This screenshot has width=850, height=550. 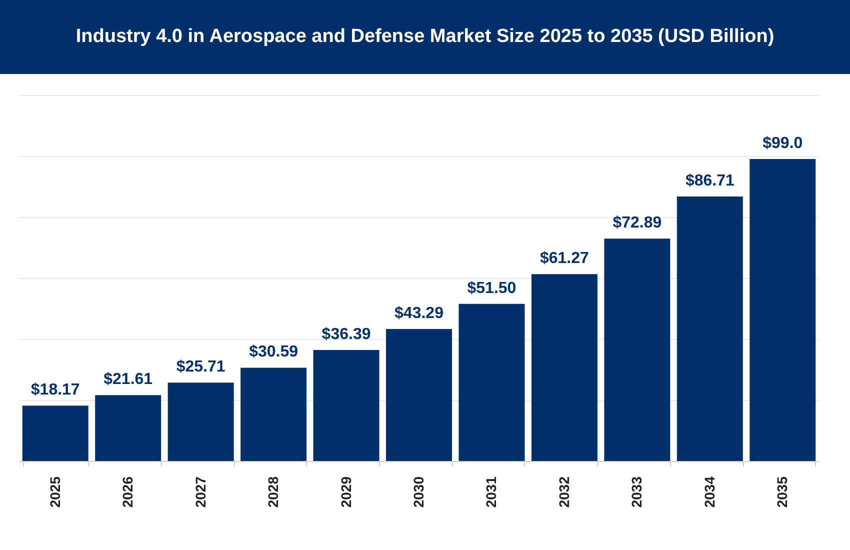 I want to click on x-tick-label: 2027, so click(x=200, y=492).